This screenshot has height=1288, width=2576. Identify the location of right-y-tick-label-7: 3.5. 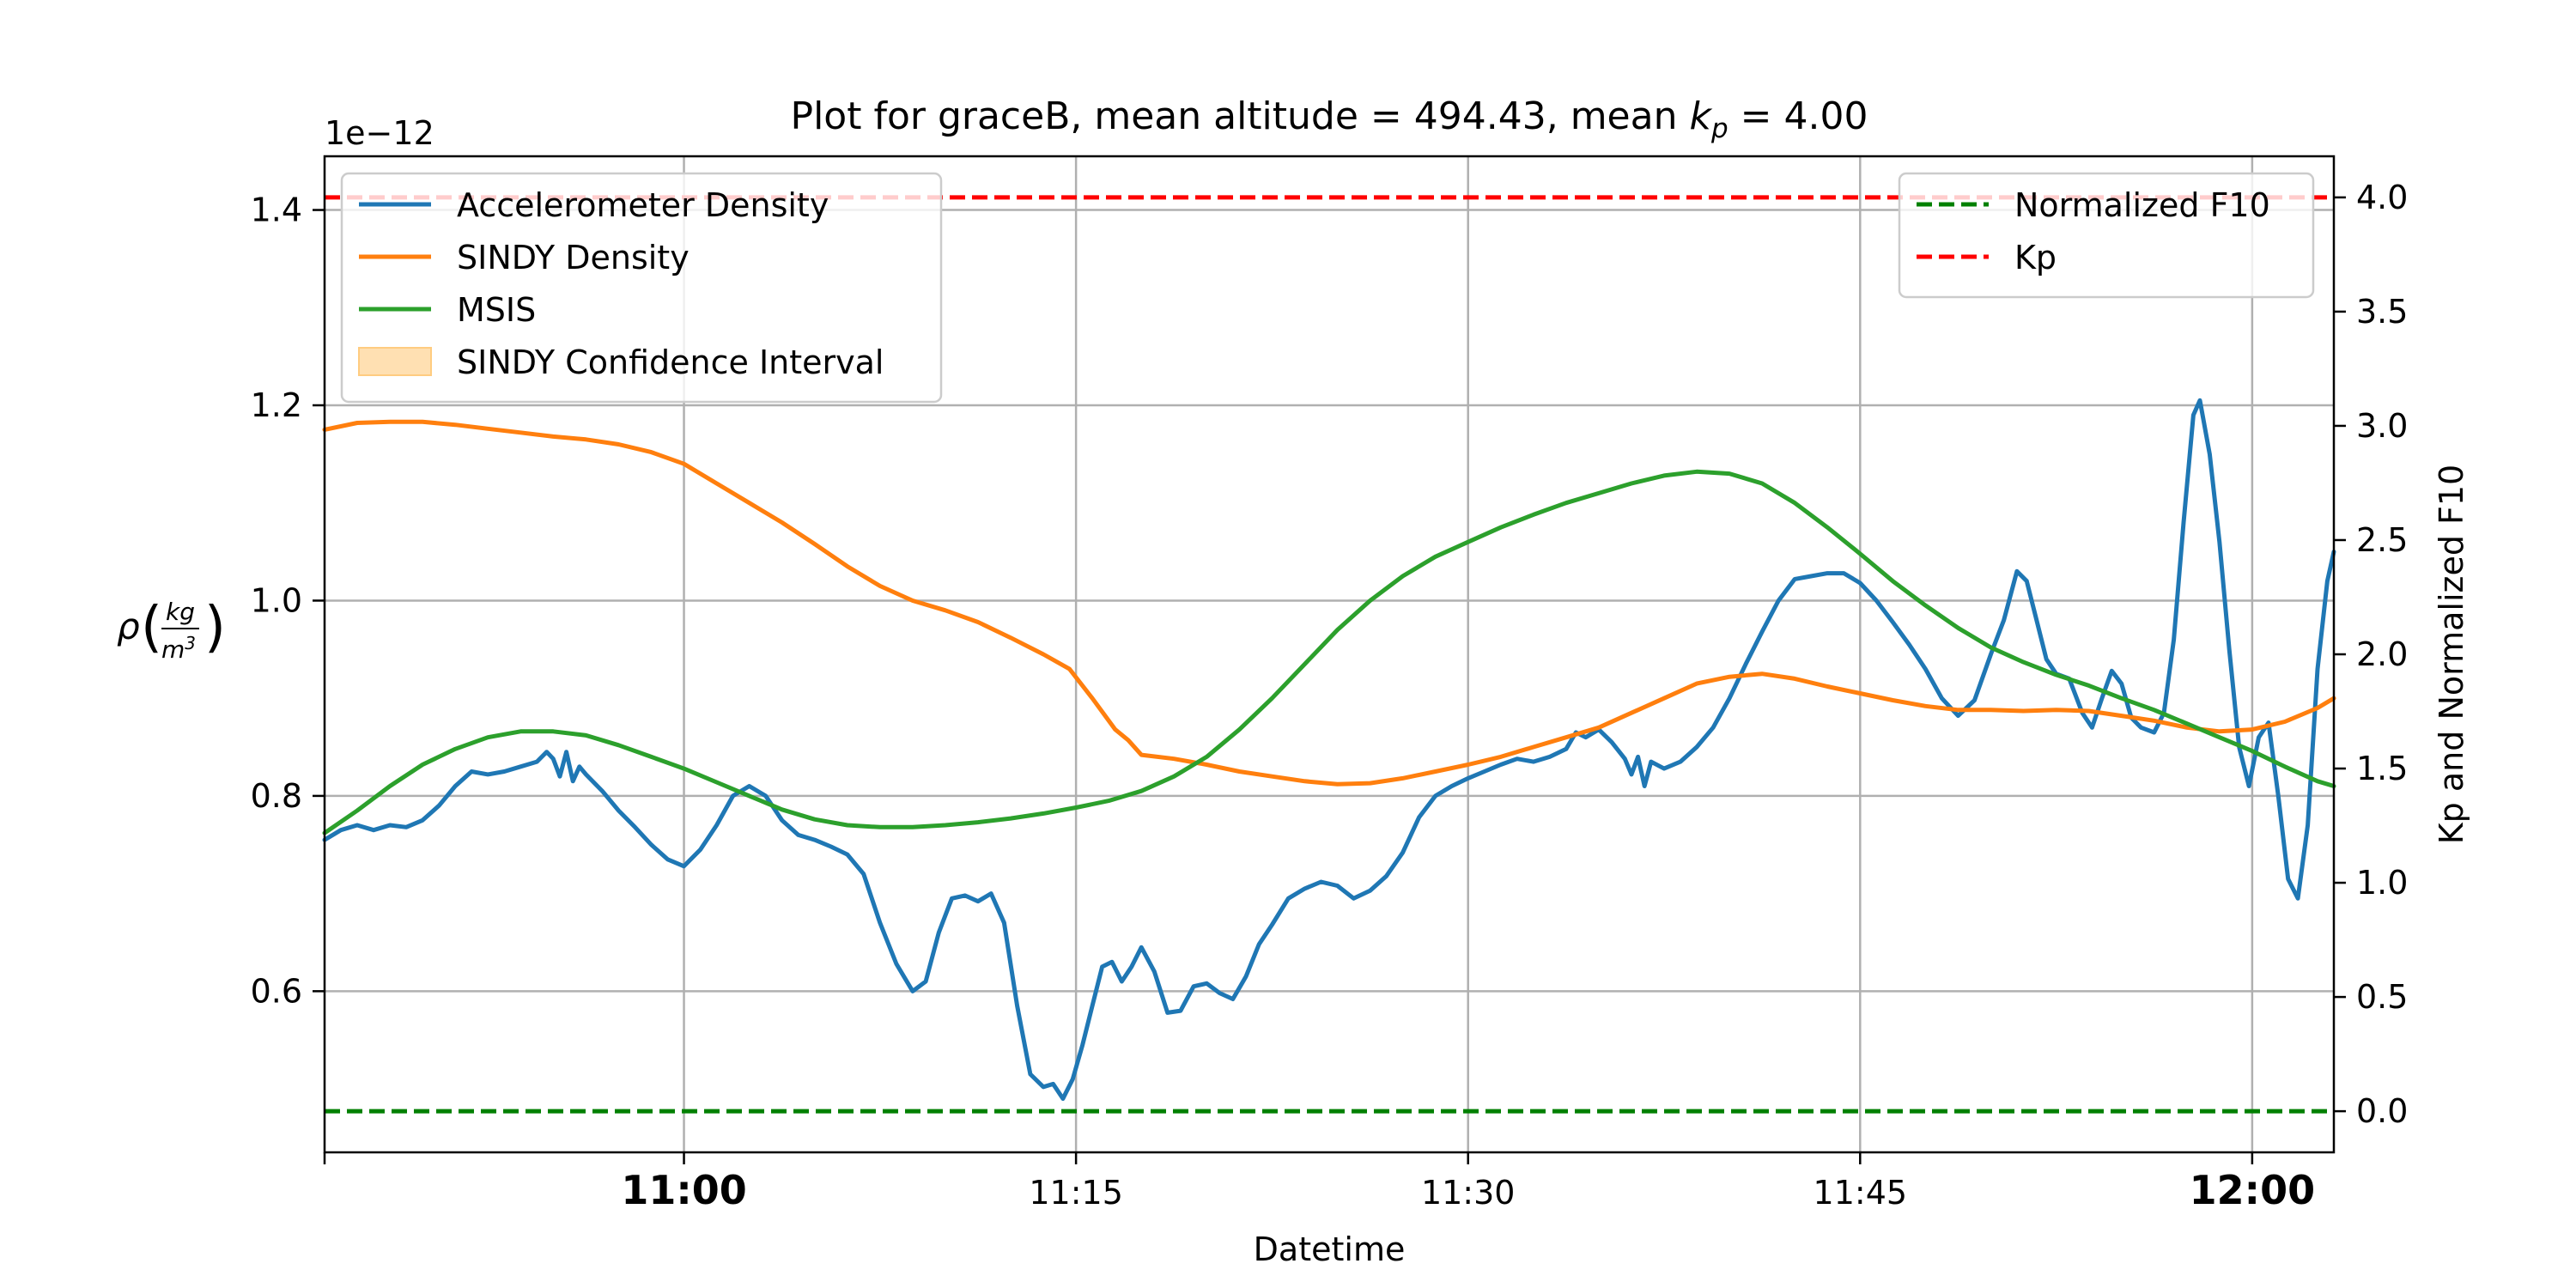
(2382, 312).